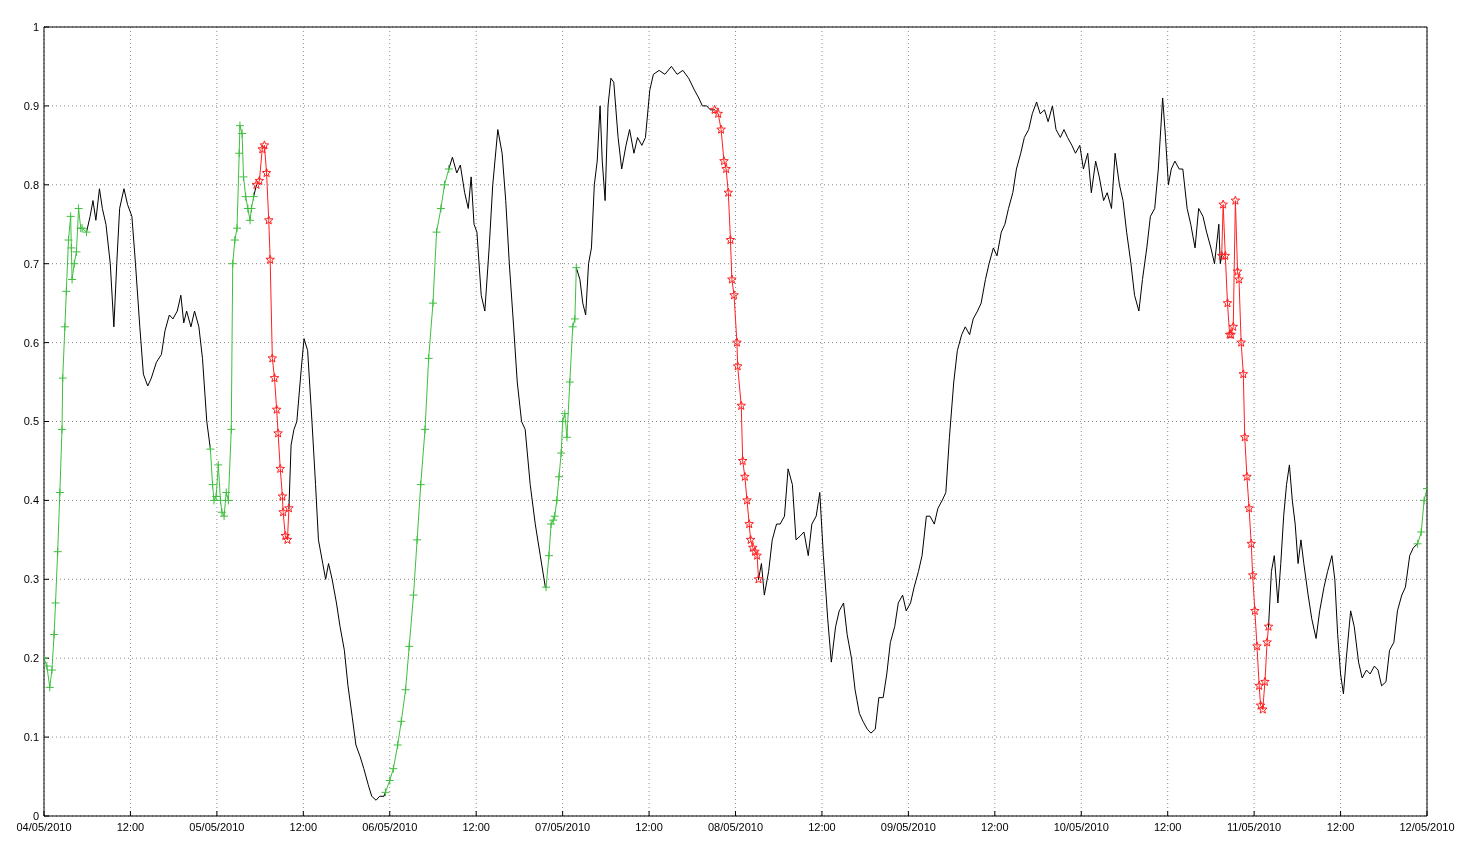 The width and height of the screenshot is (1476, 856). What do you see at coordinates (31, 579) in the screenshot?
I see `y-tick-label: 0.3` at bounding box center [31, 579].